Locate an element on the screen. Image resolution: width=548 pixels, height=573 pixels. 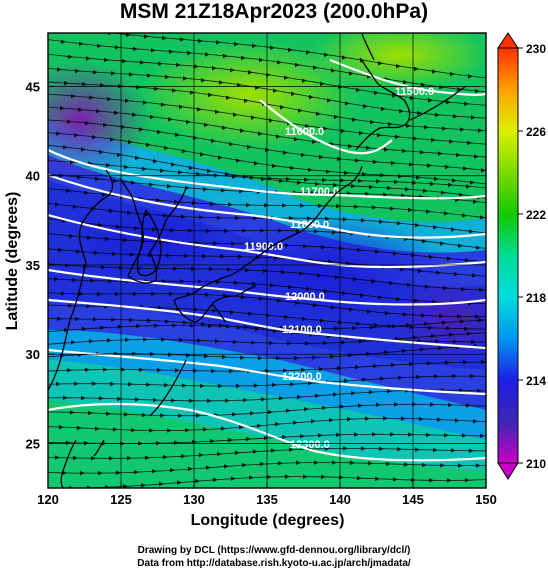
colorbar-tick-label: 210 is located at coordinates (536, 464).